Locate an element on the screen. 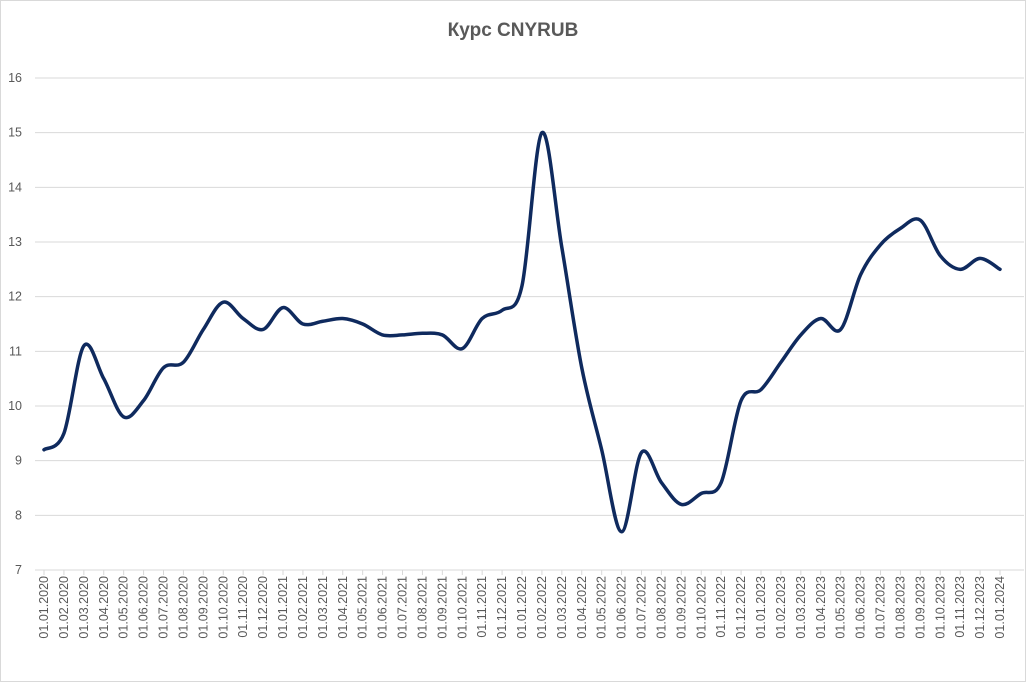 The width and height of the screenshot is (1026, 682). x-tick-label: 01.09.2021 is located at coordinates (442, 607).